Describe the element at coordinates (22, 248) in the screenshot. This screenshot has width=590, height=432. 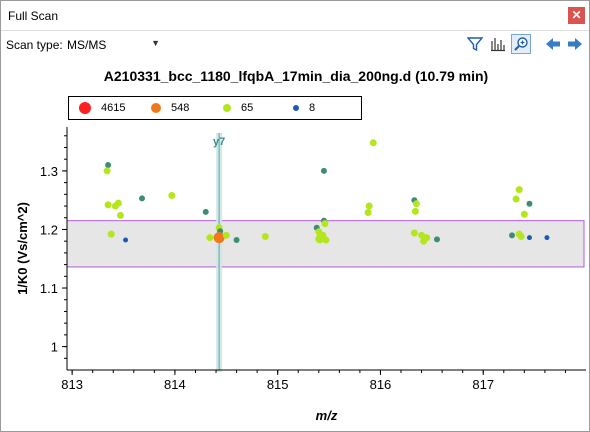
I see `y-axis-label: 1/K0 (Vs/cm^2)` at that location.